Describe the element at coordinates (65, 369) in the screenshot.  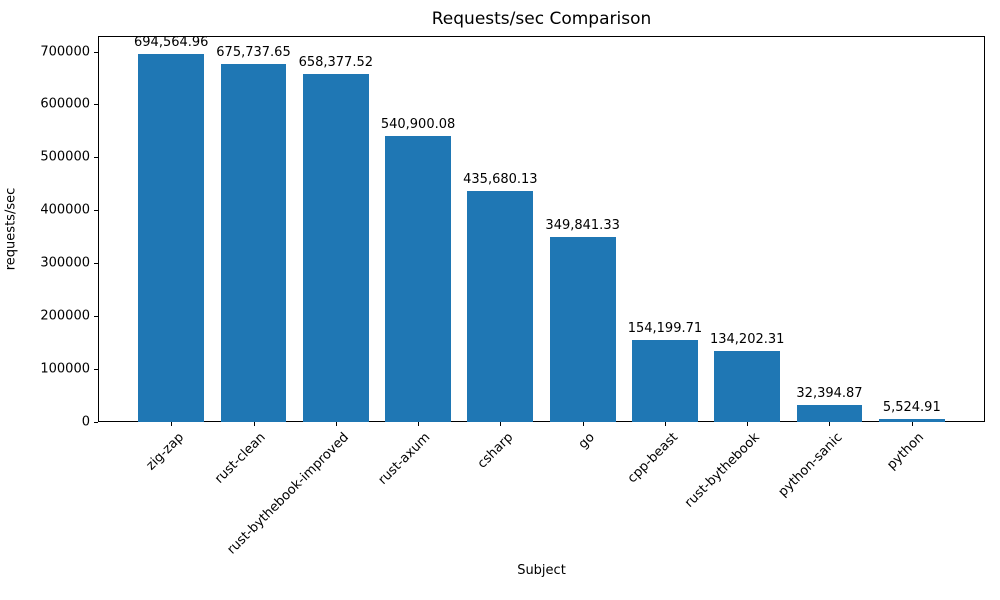
I see `y-tick-label: 100000` at that location.